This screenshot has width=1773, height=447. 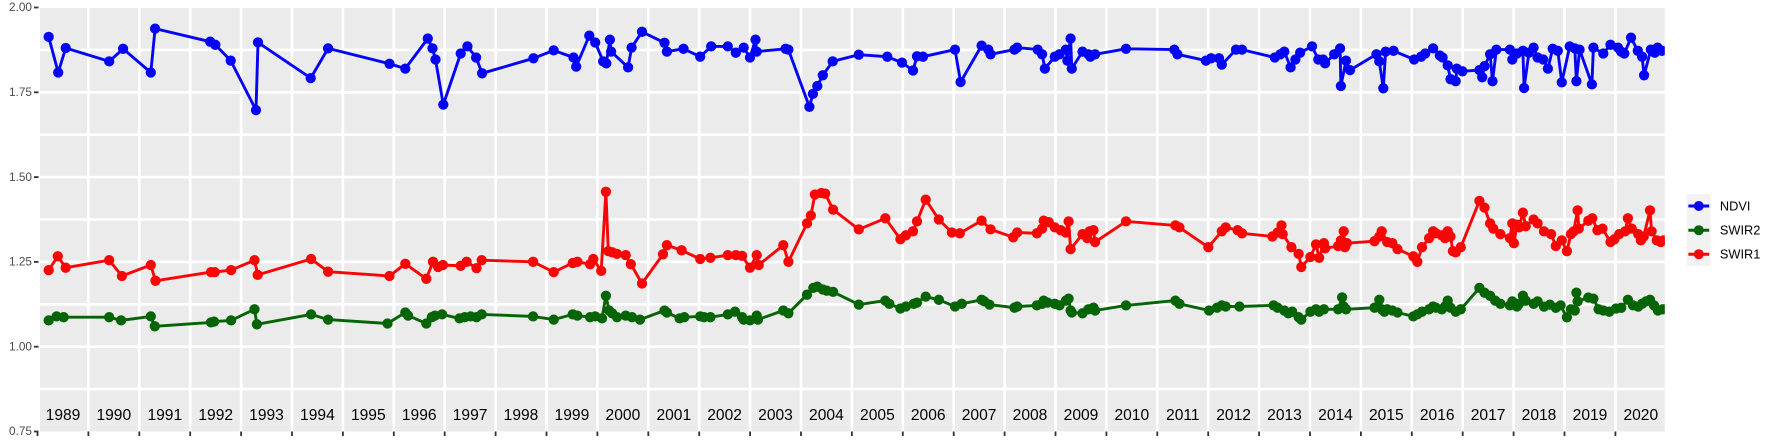 I want to click on svg-text: 1993, so click(x=266, y=415).